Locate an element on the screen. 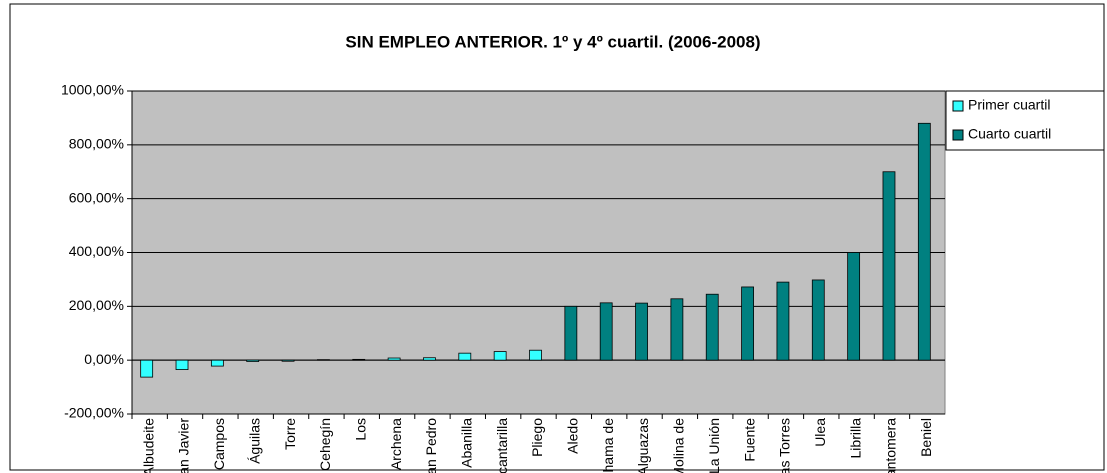 The width and height of the screenshot is (1107, 473). x-tick-label: Los is located at coordinates (360, 429).